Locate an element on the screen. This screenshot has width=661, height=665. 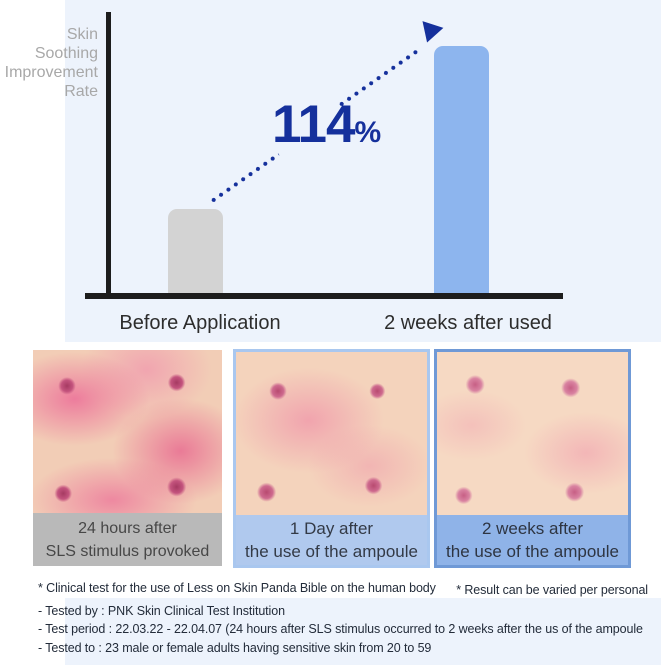
footnote-result-disclaimer: * Result can be varied per personal is located at coordinates (552, 590).